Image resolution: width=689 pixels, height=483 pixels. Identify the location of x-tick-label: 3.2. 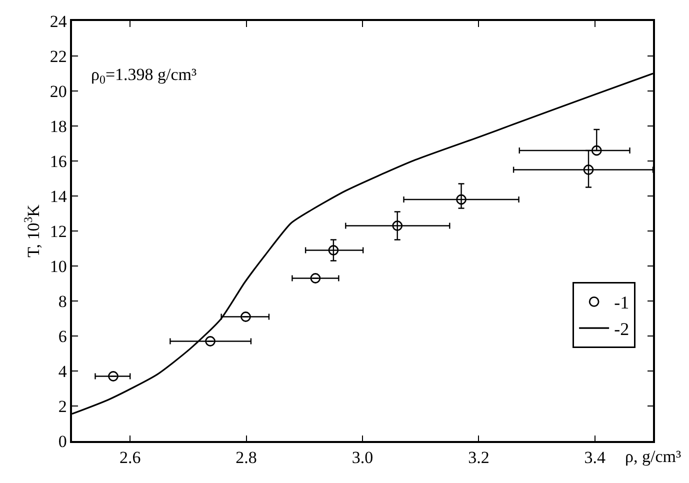
(479, 458).